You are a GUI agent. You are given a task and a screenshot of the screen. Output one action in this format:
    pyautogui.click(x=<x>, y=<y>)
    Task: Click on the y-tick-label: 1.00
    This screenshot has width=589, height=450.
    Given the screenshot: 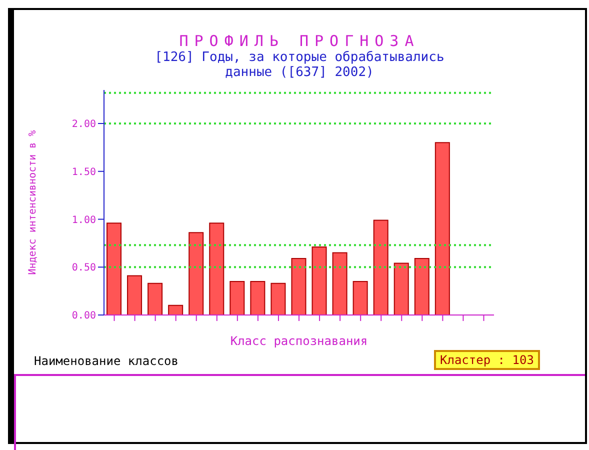 What is the action you would take?
    pyautogui.click(x=84, y=220)
    